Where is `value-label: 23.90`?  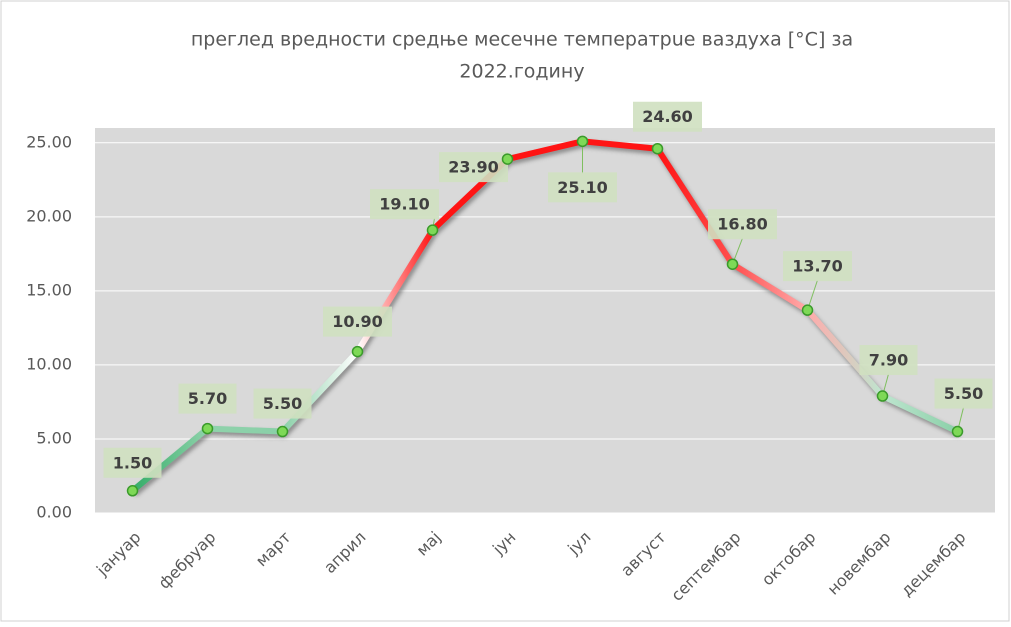 value-label: 23.90 is located at coordinates (473, 167).